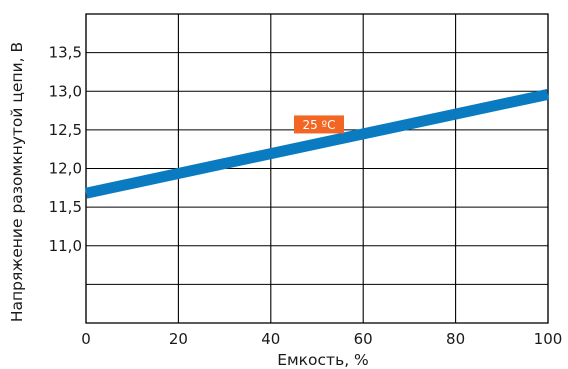  Describe the element at coordinates (455, 339) in the screenshot. I see `x-tick-label: 80` at that location.